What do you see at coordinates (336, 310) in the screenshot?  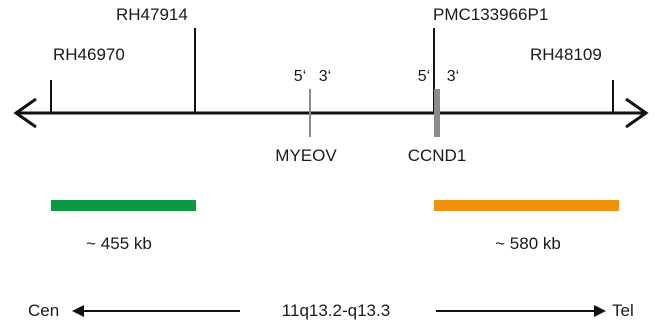 I see `orientation-label-region: 11q13.2-q13.3` at bounding box center [336, 310].